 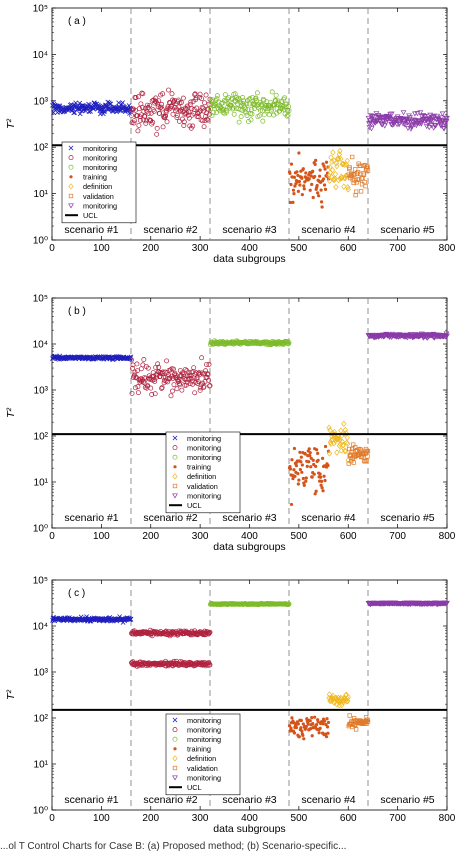 I want to click on legend-box, so click(x=203, y=472).